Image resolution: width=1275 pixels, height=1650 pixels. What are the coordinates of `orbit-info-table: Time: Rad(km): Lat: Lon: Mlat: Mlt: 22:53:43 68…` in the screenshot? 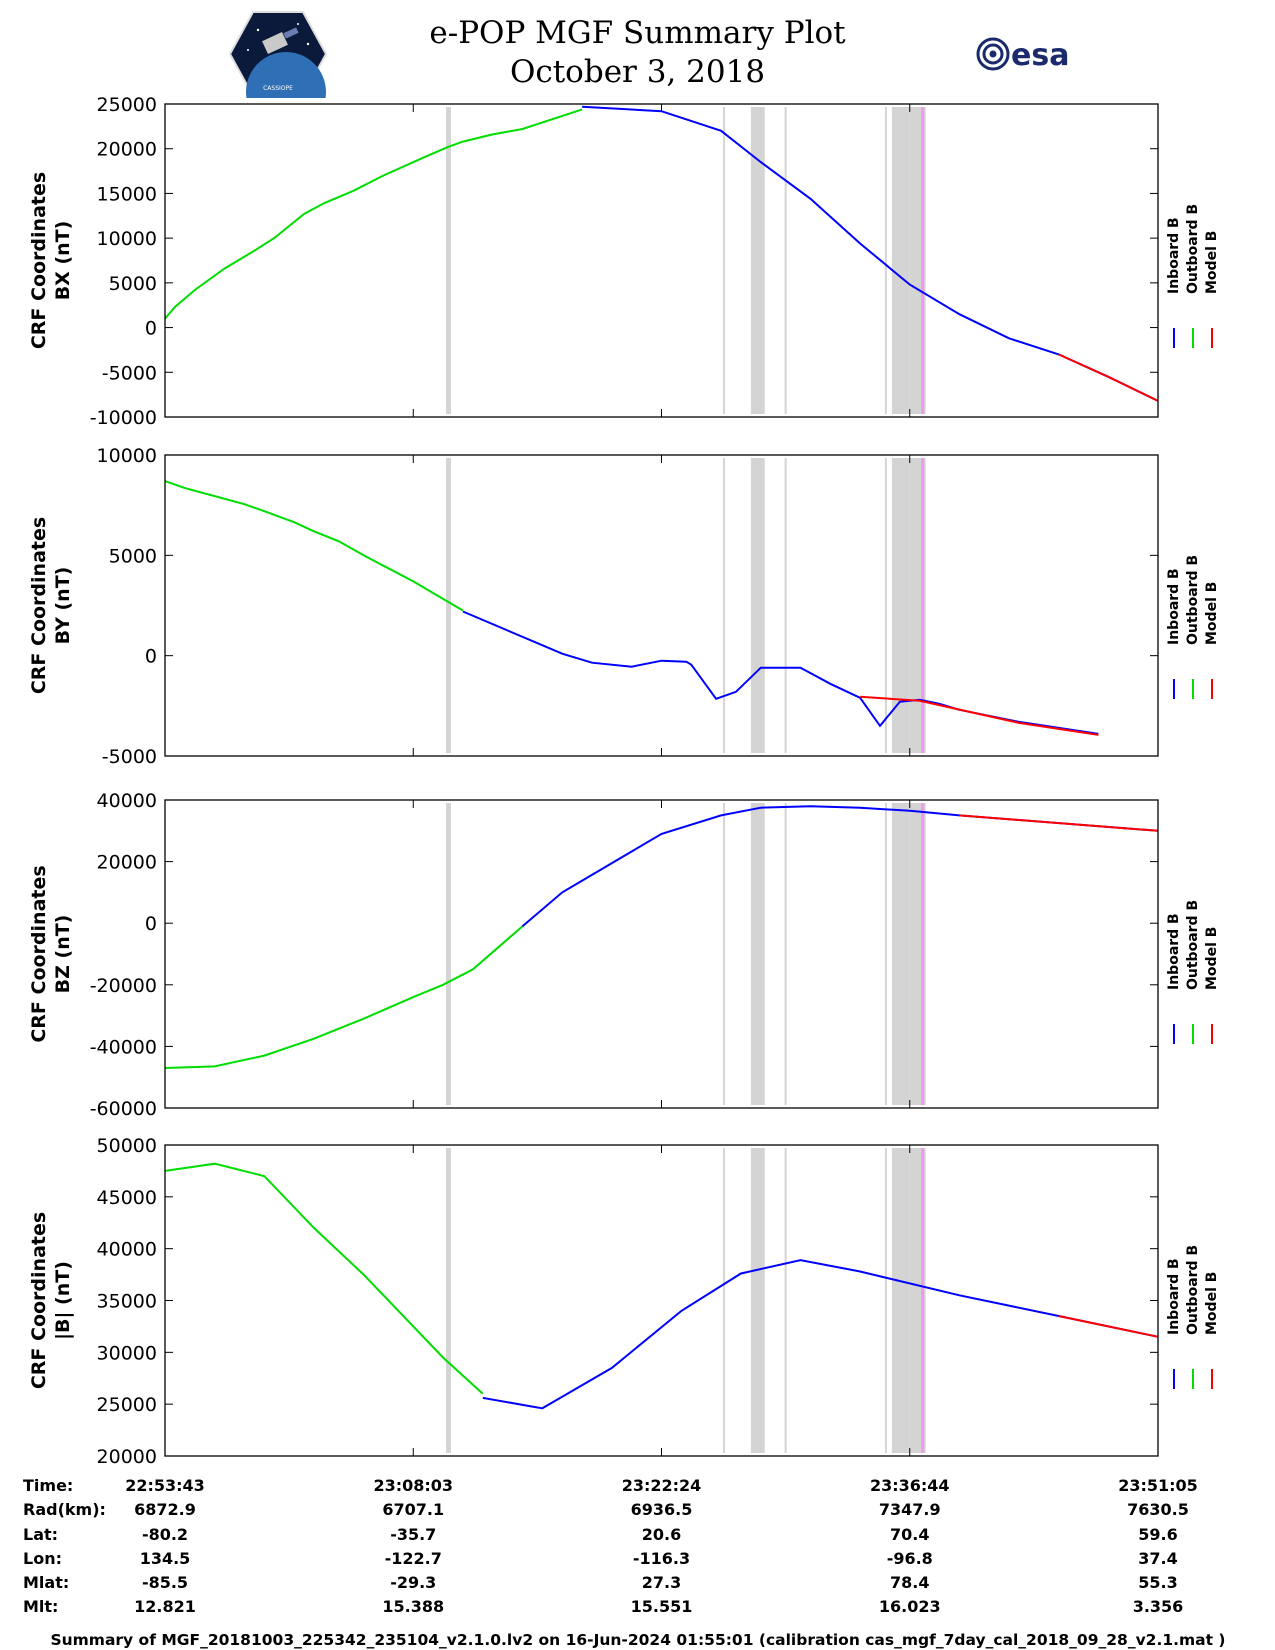 It's located at (610, 1546).